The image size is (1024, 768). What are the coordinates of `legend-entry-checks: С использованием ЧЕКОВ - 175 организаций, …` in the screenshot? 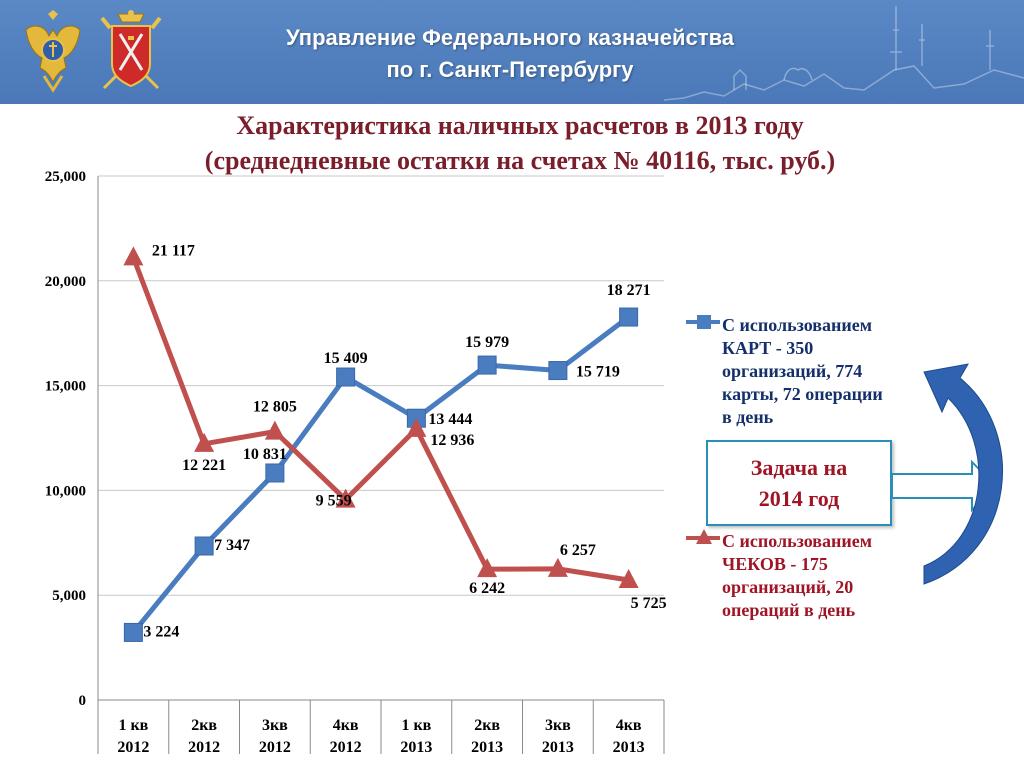 It's located at (837, 576).